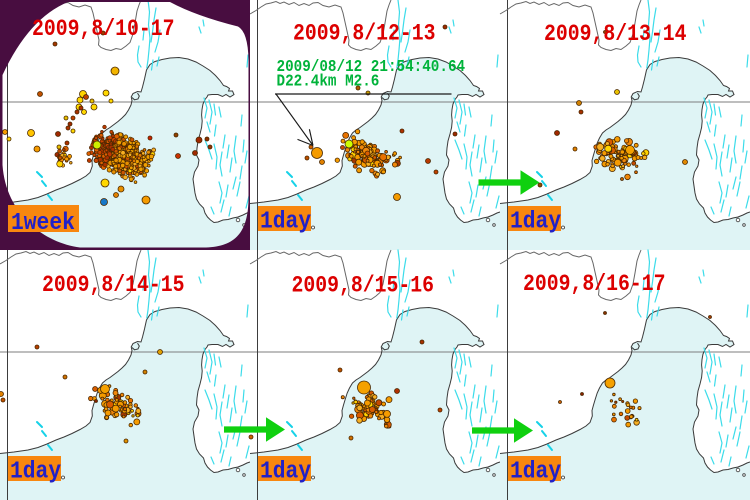 The image size is (750, 500). I want to click on svg-text: 2009,8/13-14, so click(615, 35).